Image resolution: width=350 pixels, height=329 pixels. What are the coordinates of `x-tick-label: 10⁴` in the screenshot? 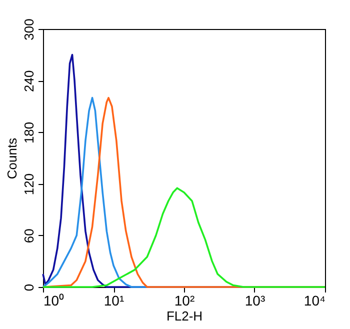 It's located at (315, 300).